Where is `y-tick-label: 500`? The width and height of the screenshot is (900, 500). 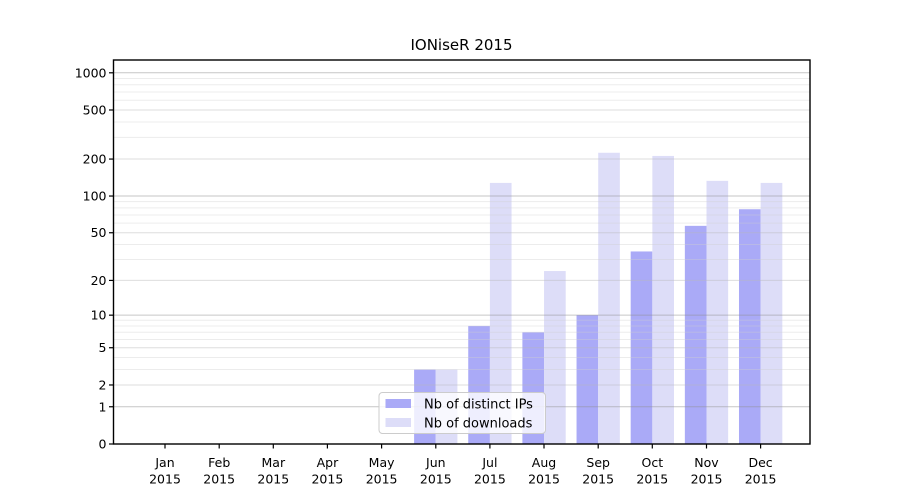
y-tick-label: 500 is located at coordinates (95, 110).